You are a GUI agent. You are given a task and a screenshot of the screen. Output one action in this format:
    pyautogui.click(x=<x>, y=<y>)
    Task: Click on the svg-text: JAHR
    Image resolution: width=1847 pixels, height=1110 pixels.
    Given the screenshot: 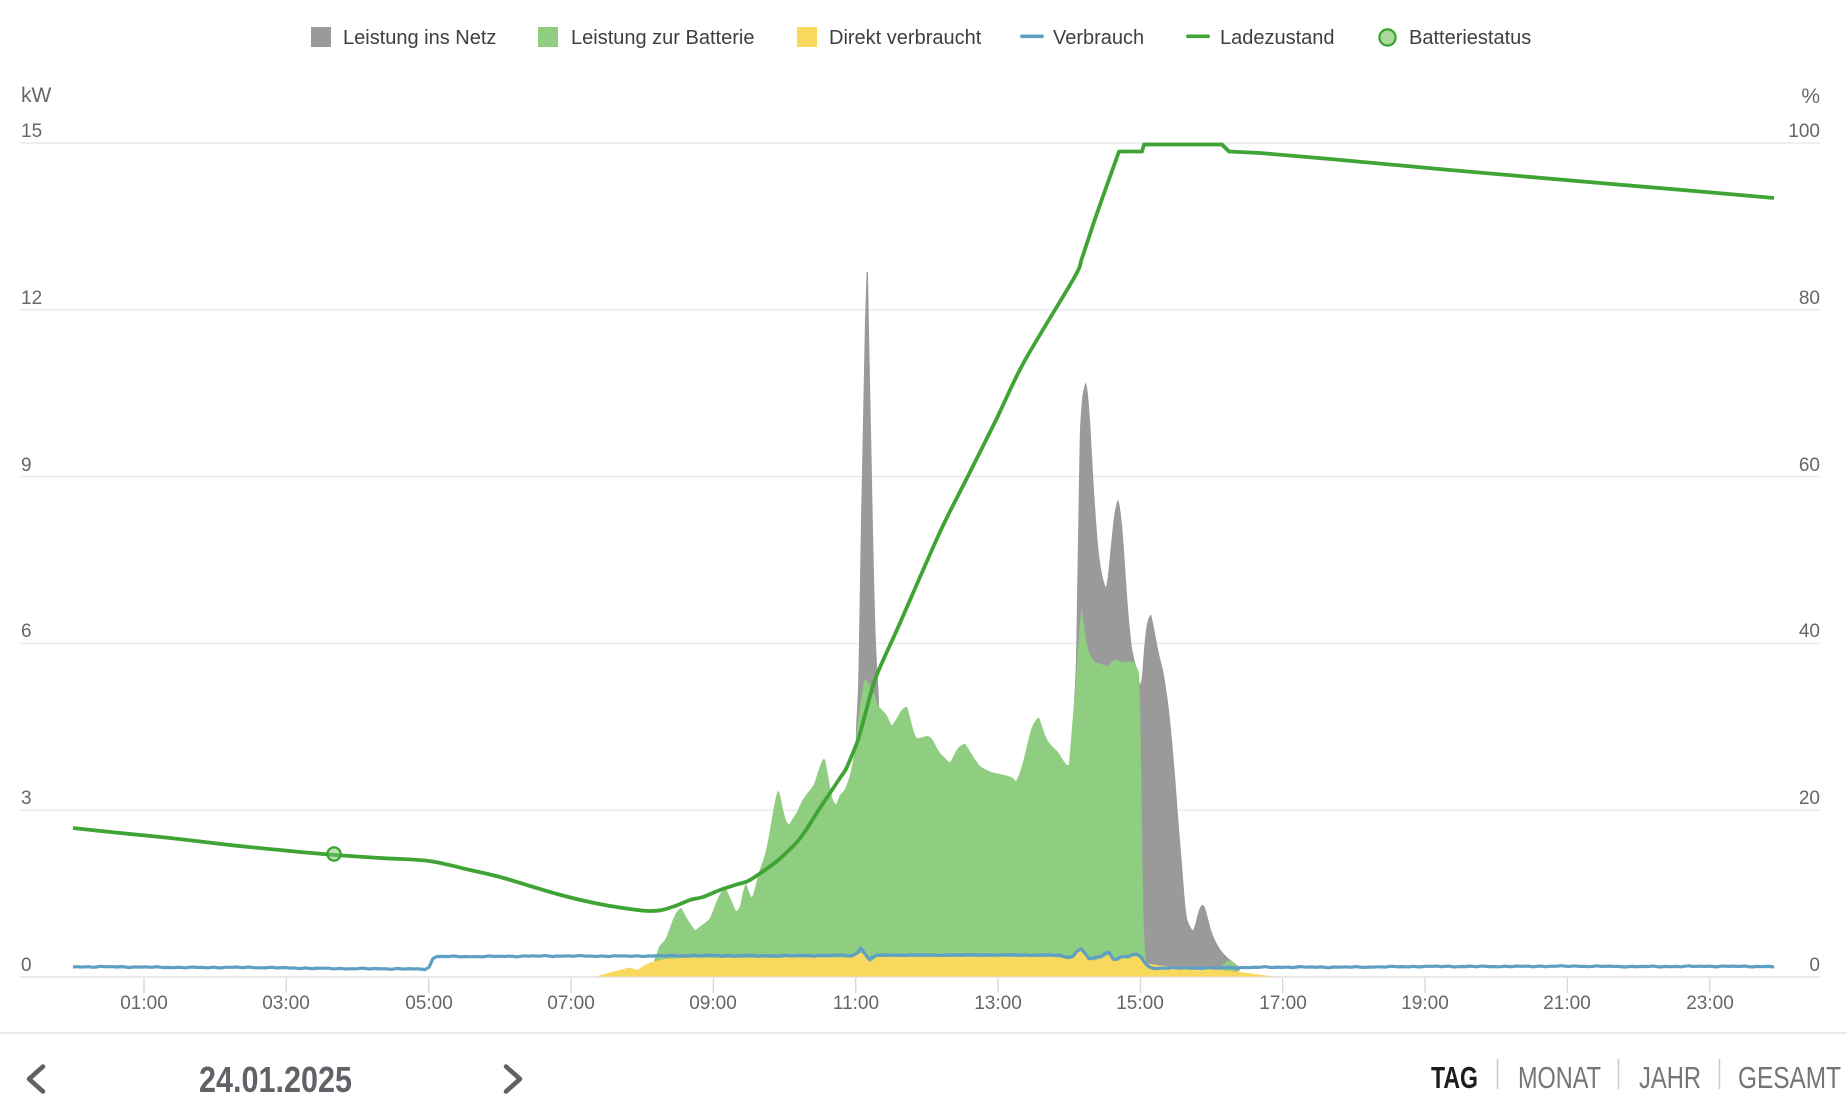 What is the action you would take?
    pyautogui.click(x=1670, y=1077)
    